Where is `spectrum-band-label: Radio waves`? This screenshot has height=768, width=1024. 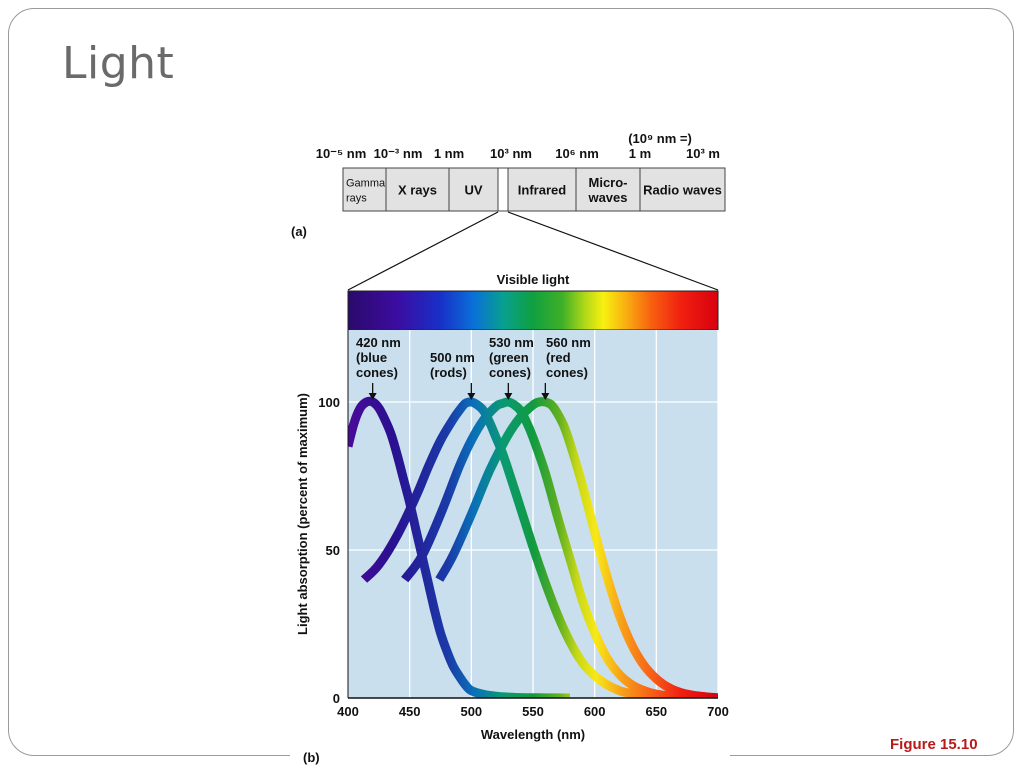 spectrum-band-label: Radio waves is located at coordinates (682, 190).